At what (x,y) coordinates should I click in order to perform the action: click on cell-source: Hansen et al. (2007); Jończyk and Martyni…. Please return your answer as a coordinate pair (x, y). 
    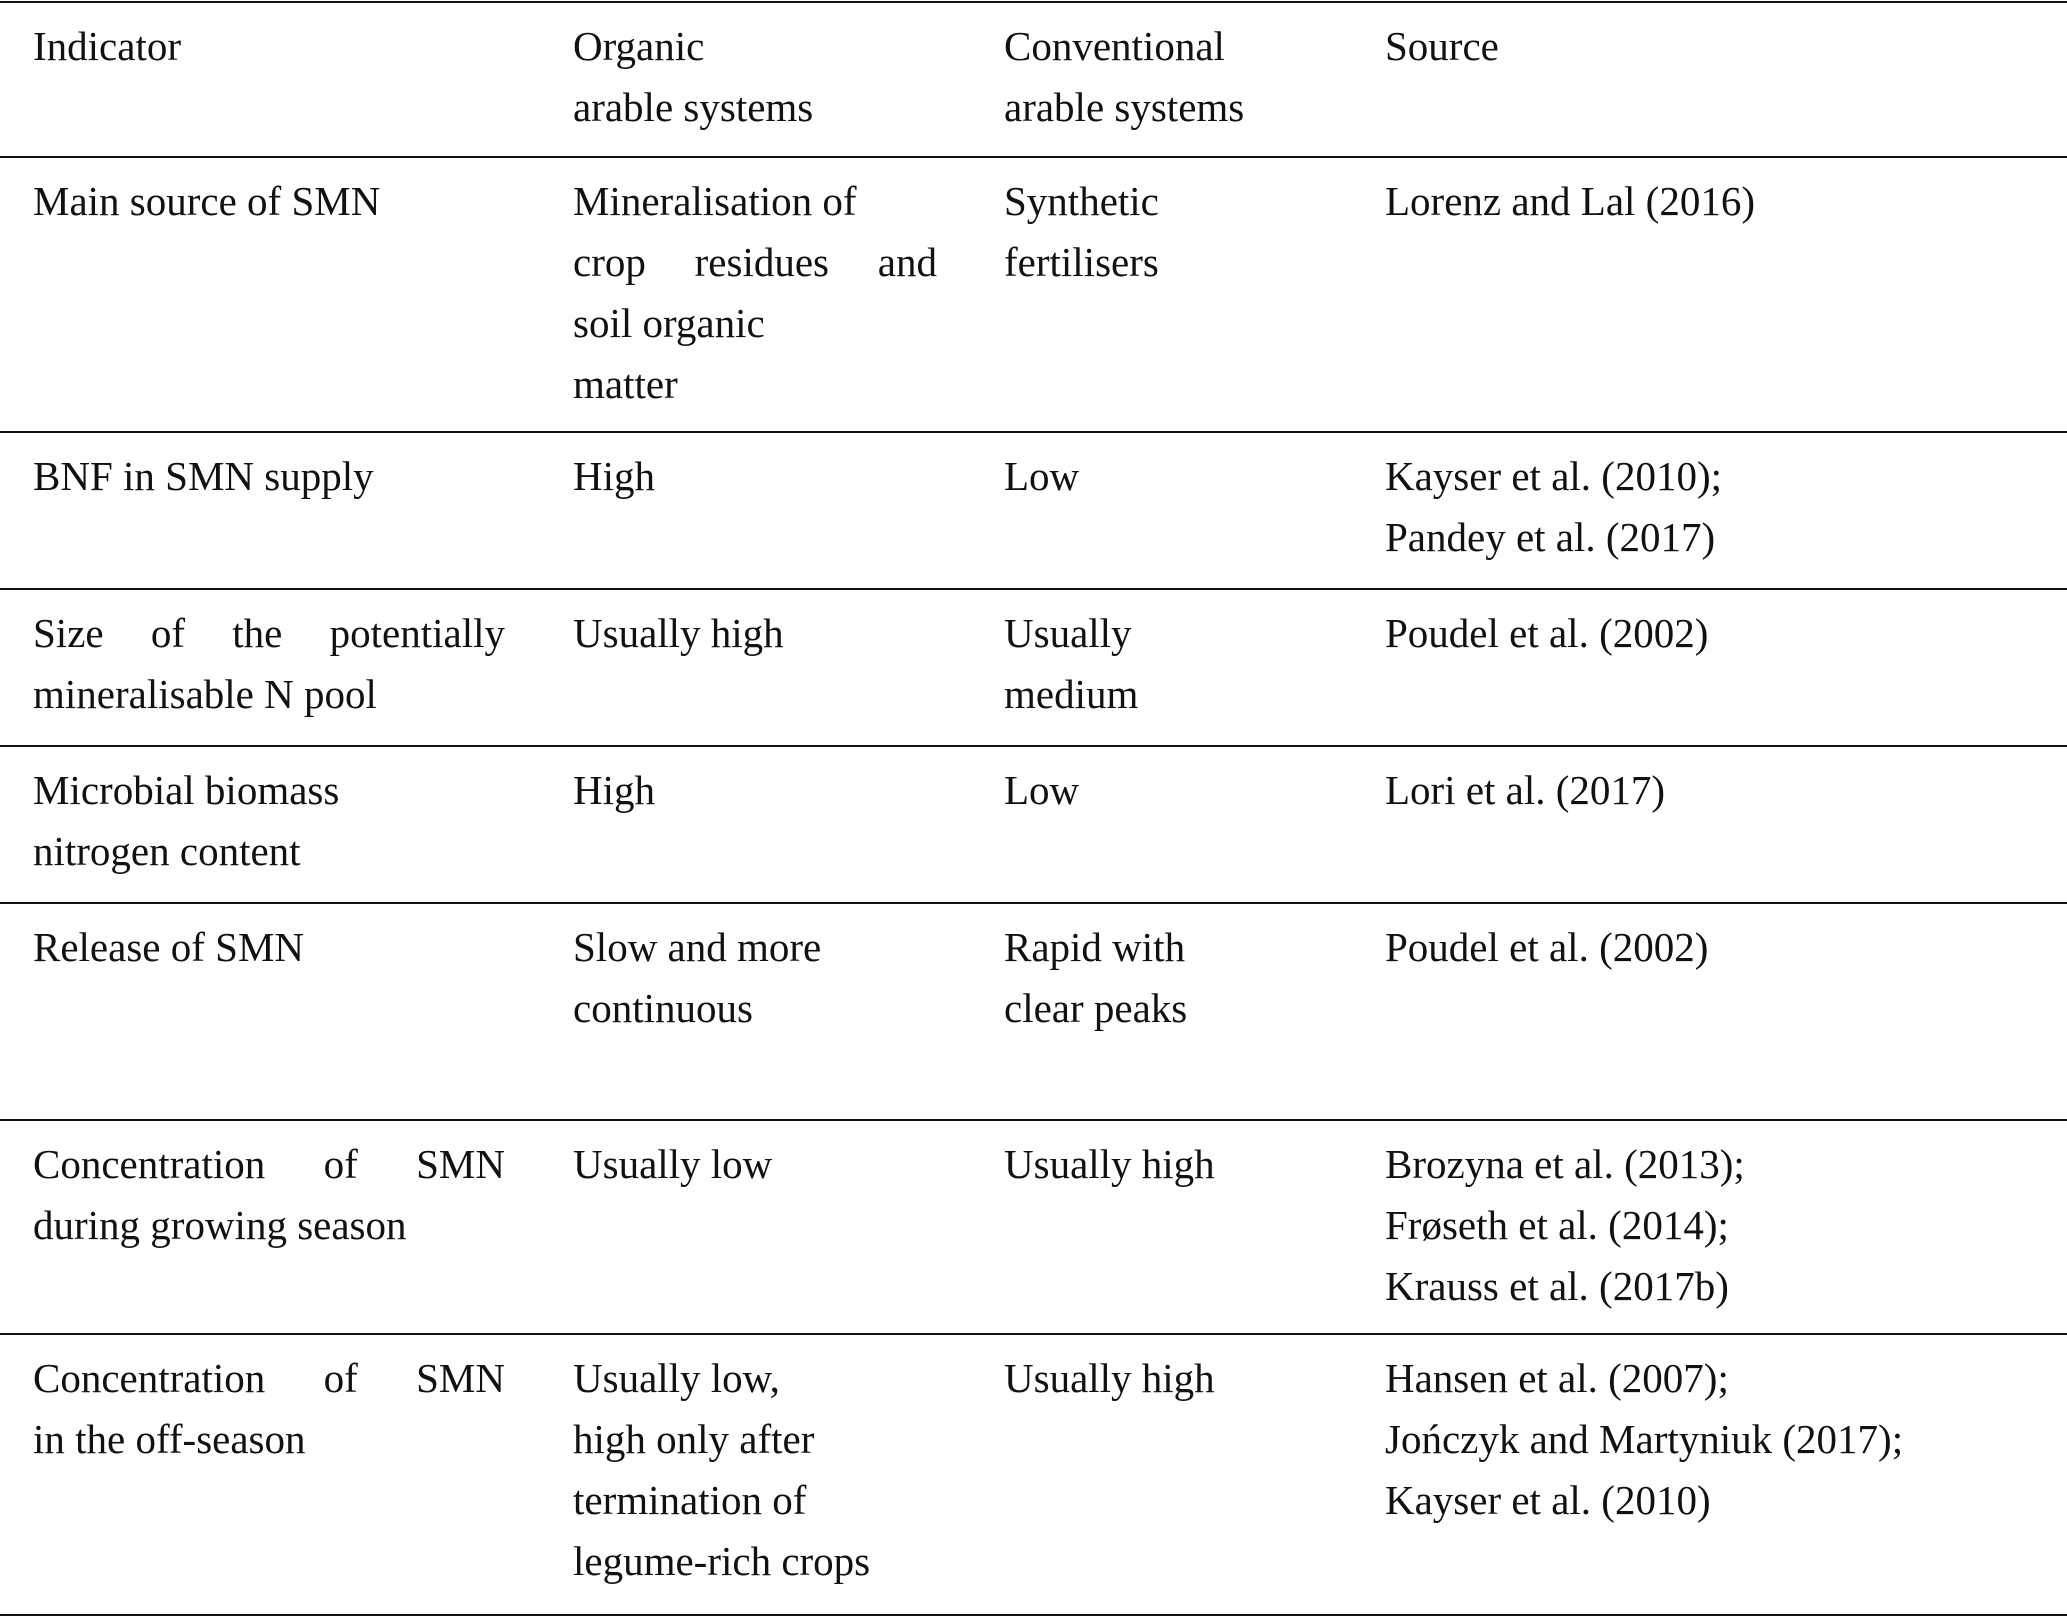
    Looking at the image, I should click on (1715, 1439).